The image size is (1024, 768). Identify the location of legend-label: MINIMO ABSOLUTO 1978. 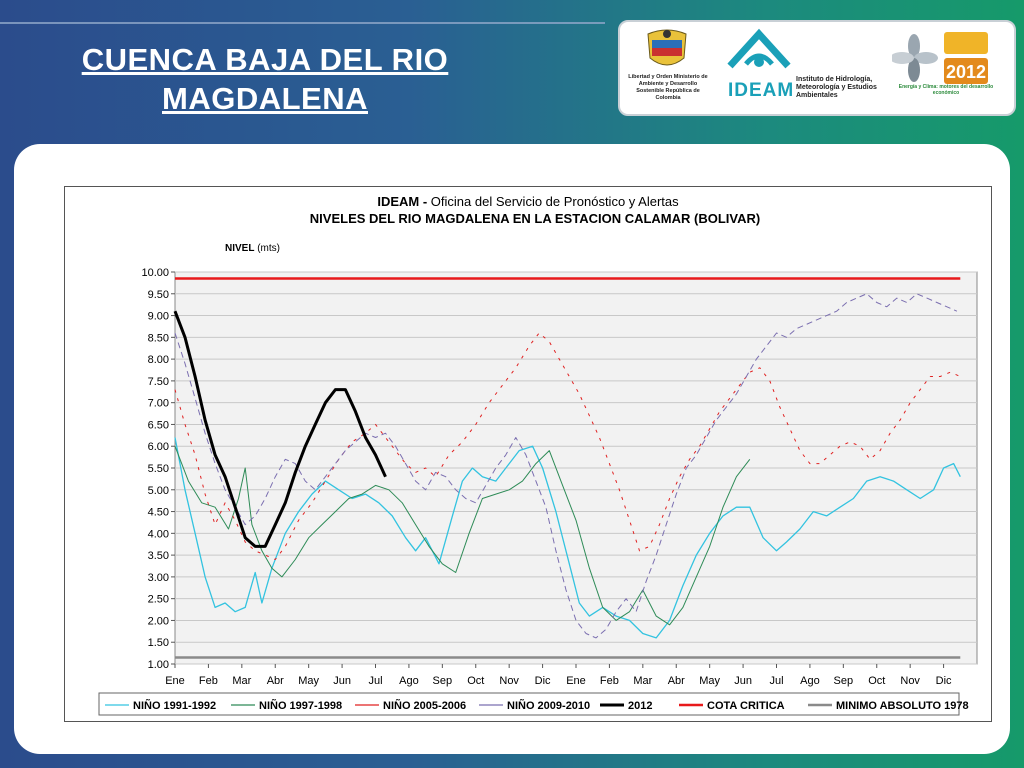
(902, 706).